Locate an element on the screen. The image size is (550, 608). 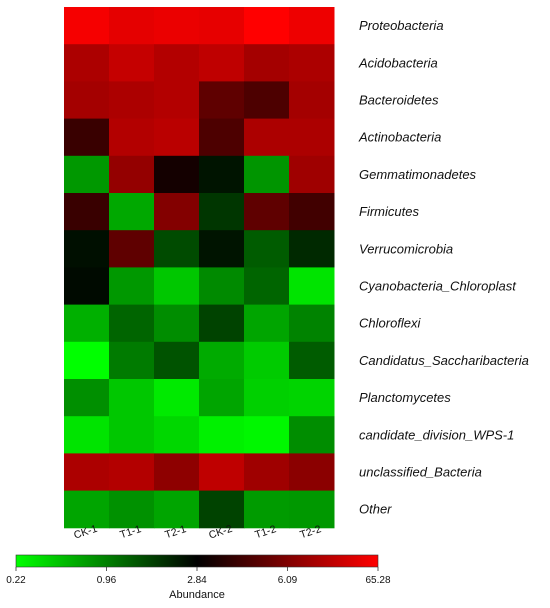
legend-tick-label: 6.09 is located at coordinates (288, 580).